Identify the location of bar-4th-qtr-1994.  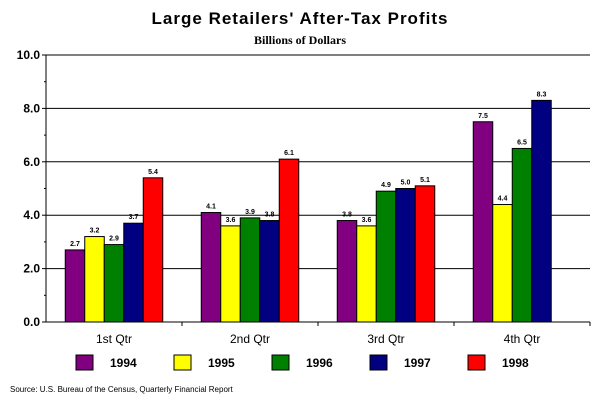
(483, 222).